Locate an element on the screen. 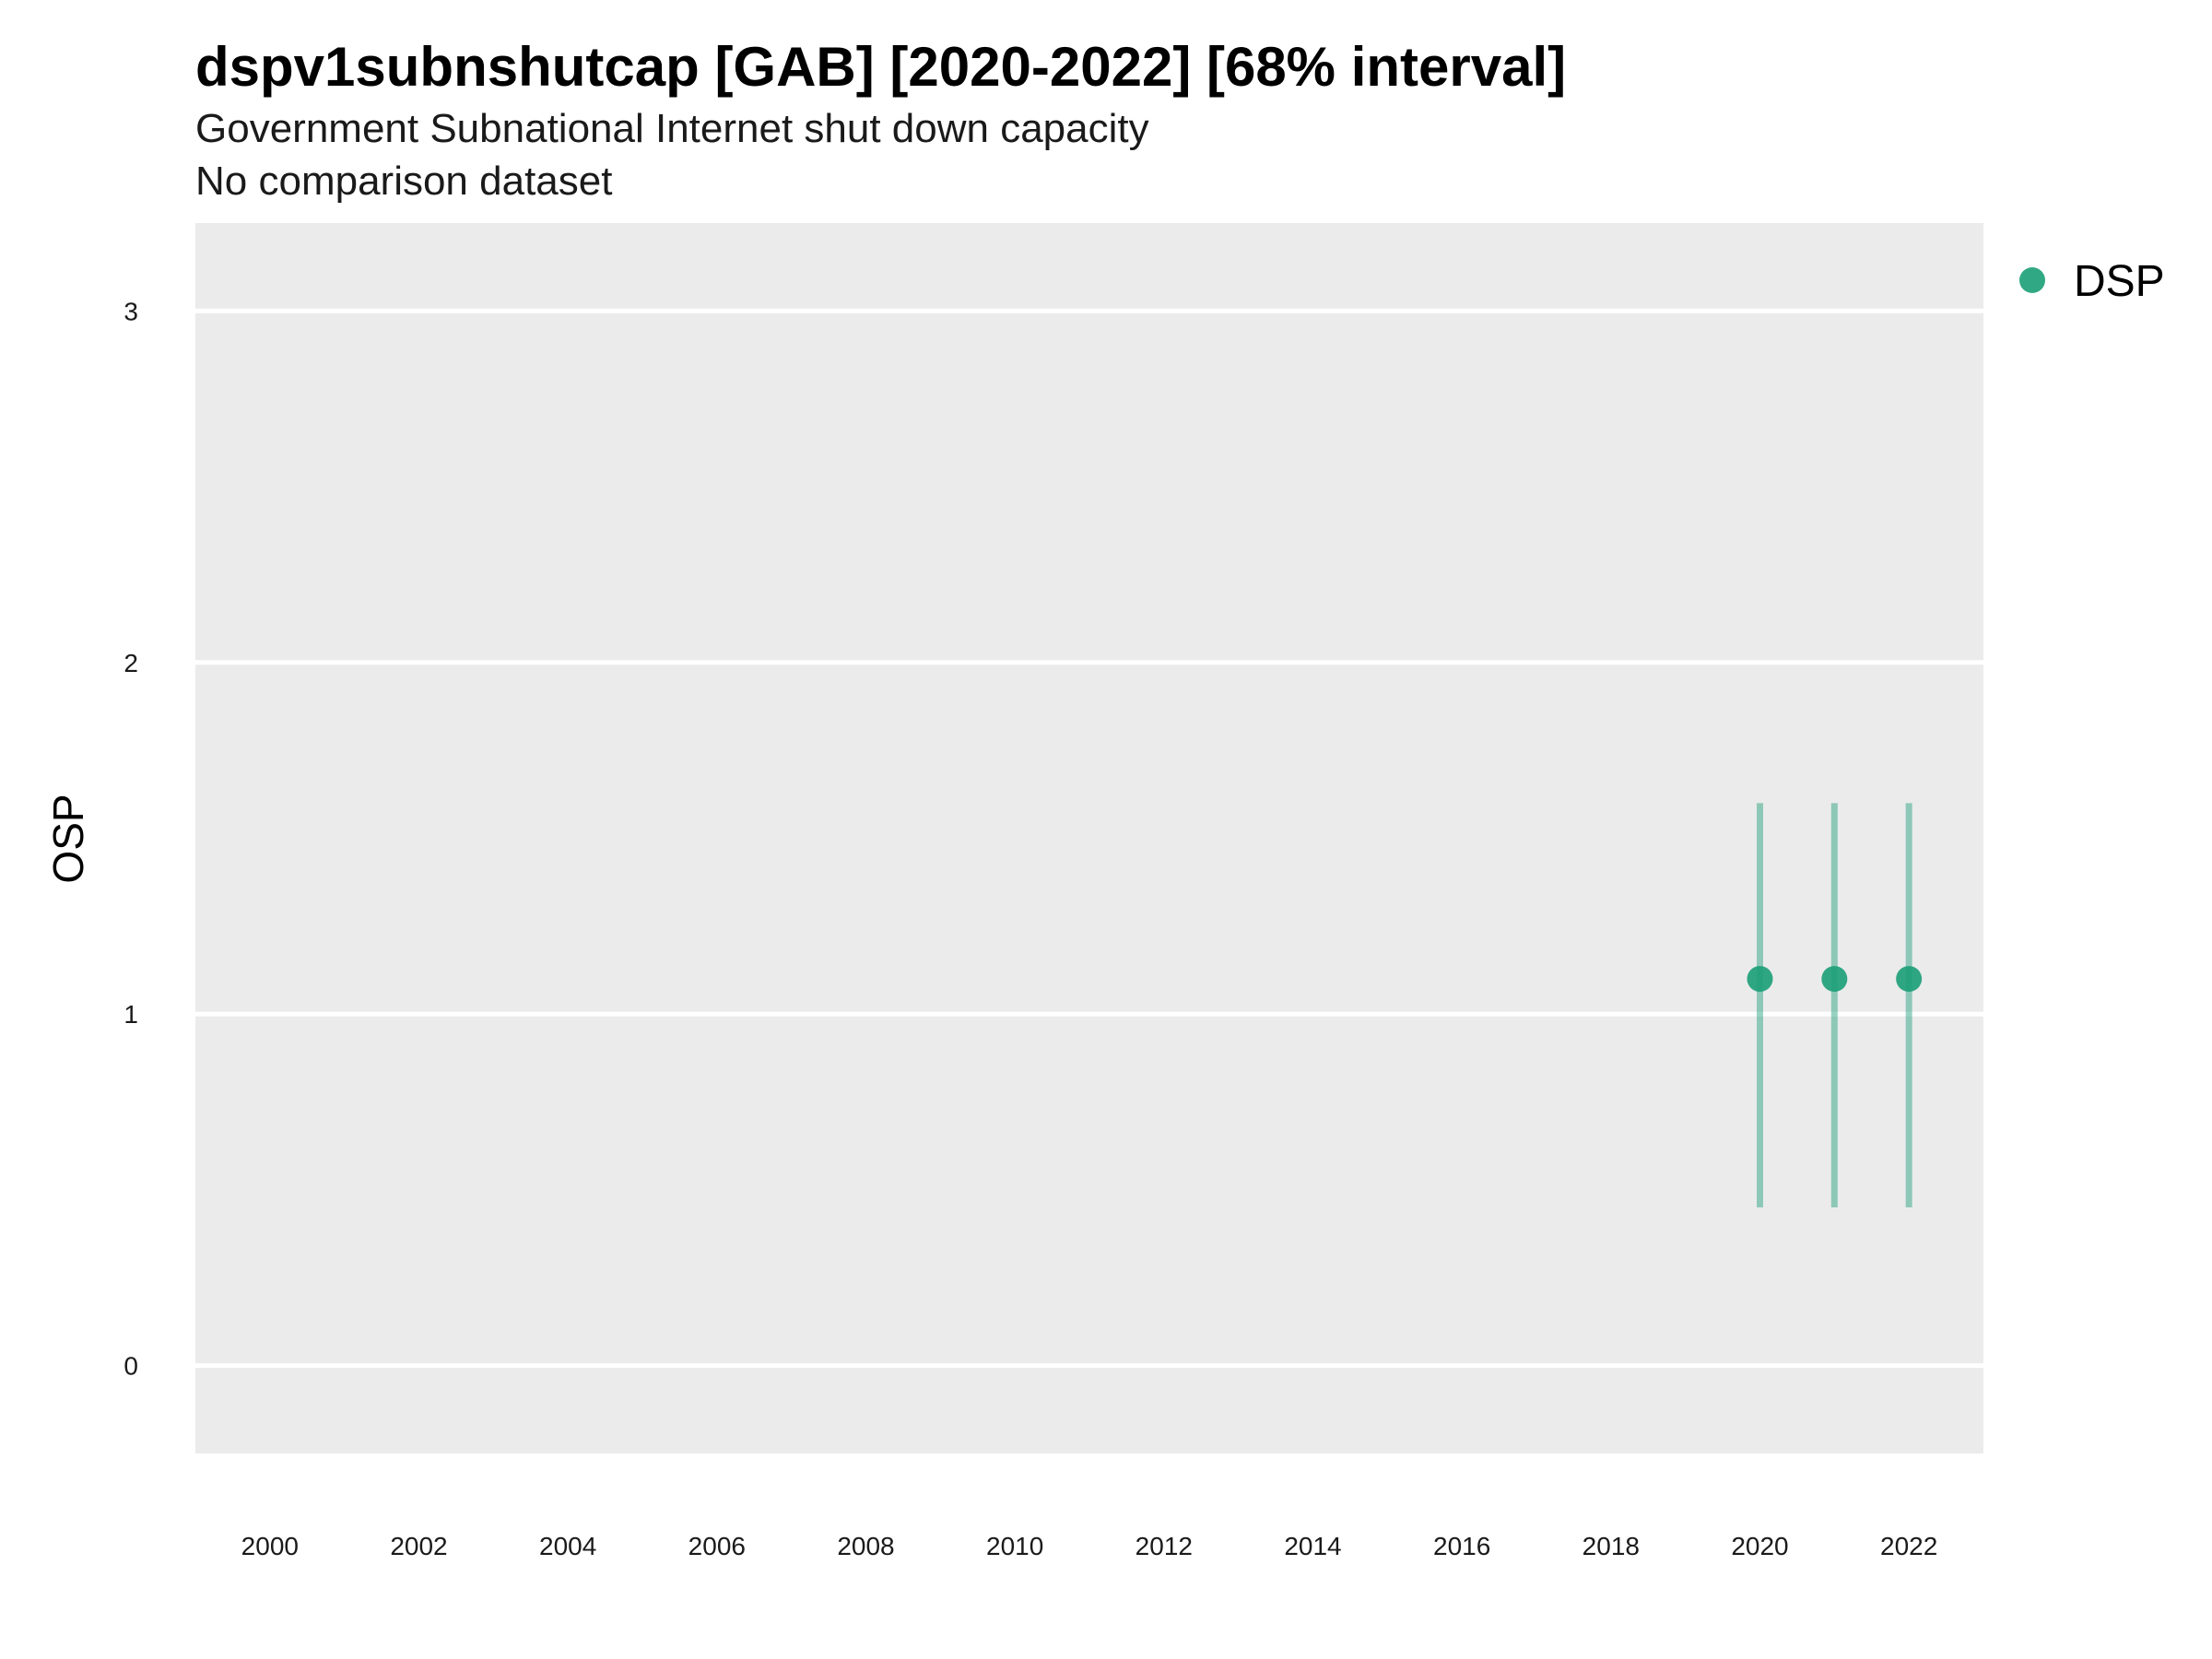 The height and width of the screenshot is (1659, 2212). legend-label: DSP is located at coordinates (2119, 281).